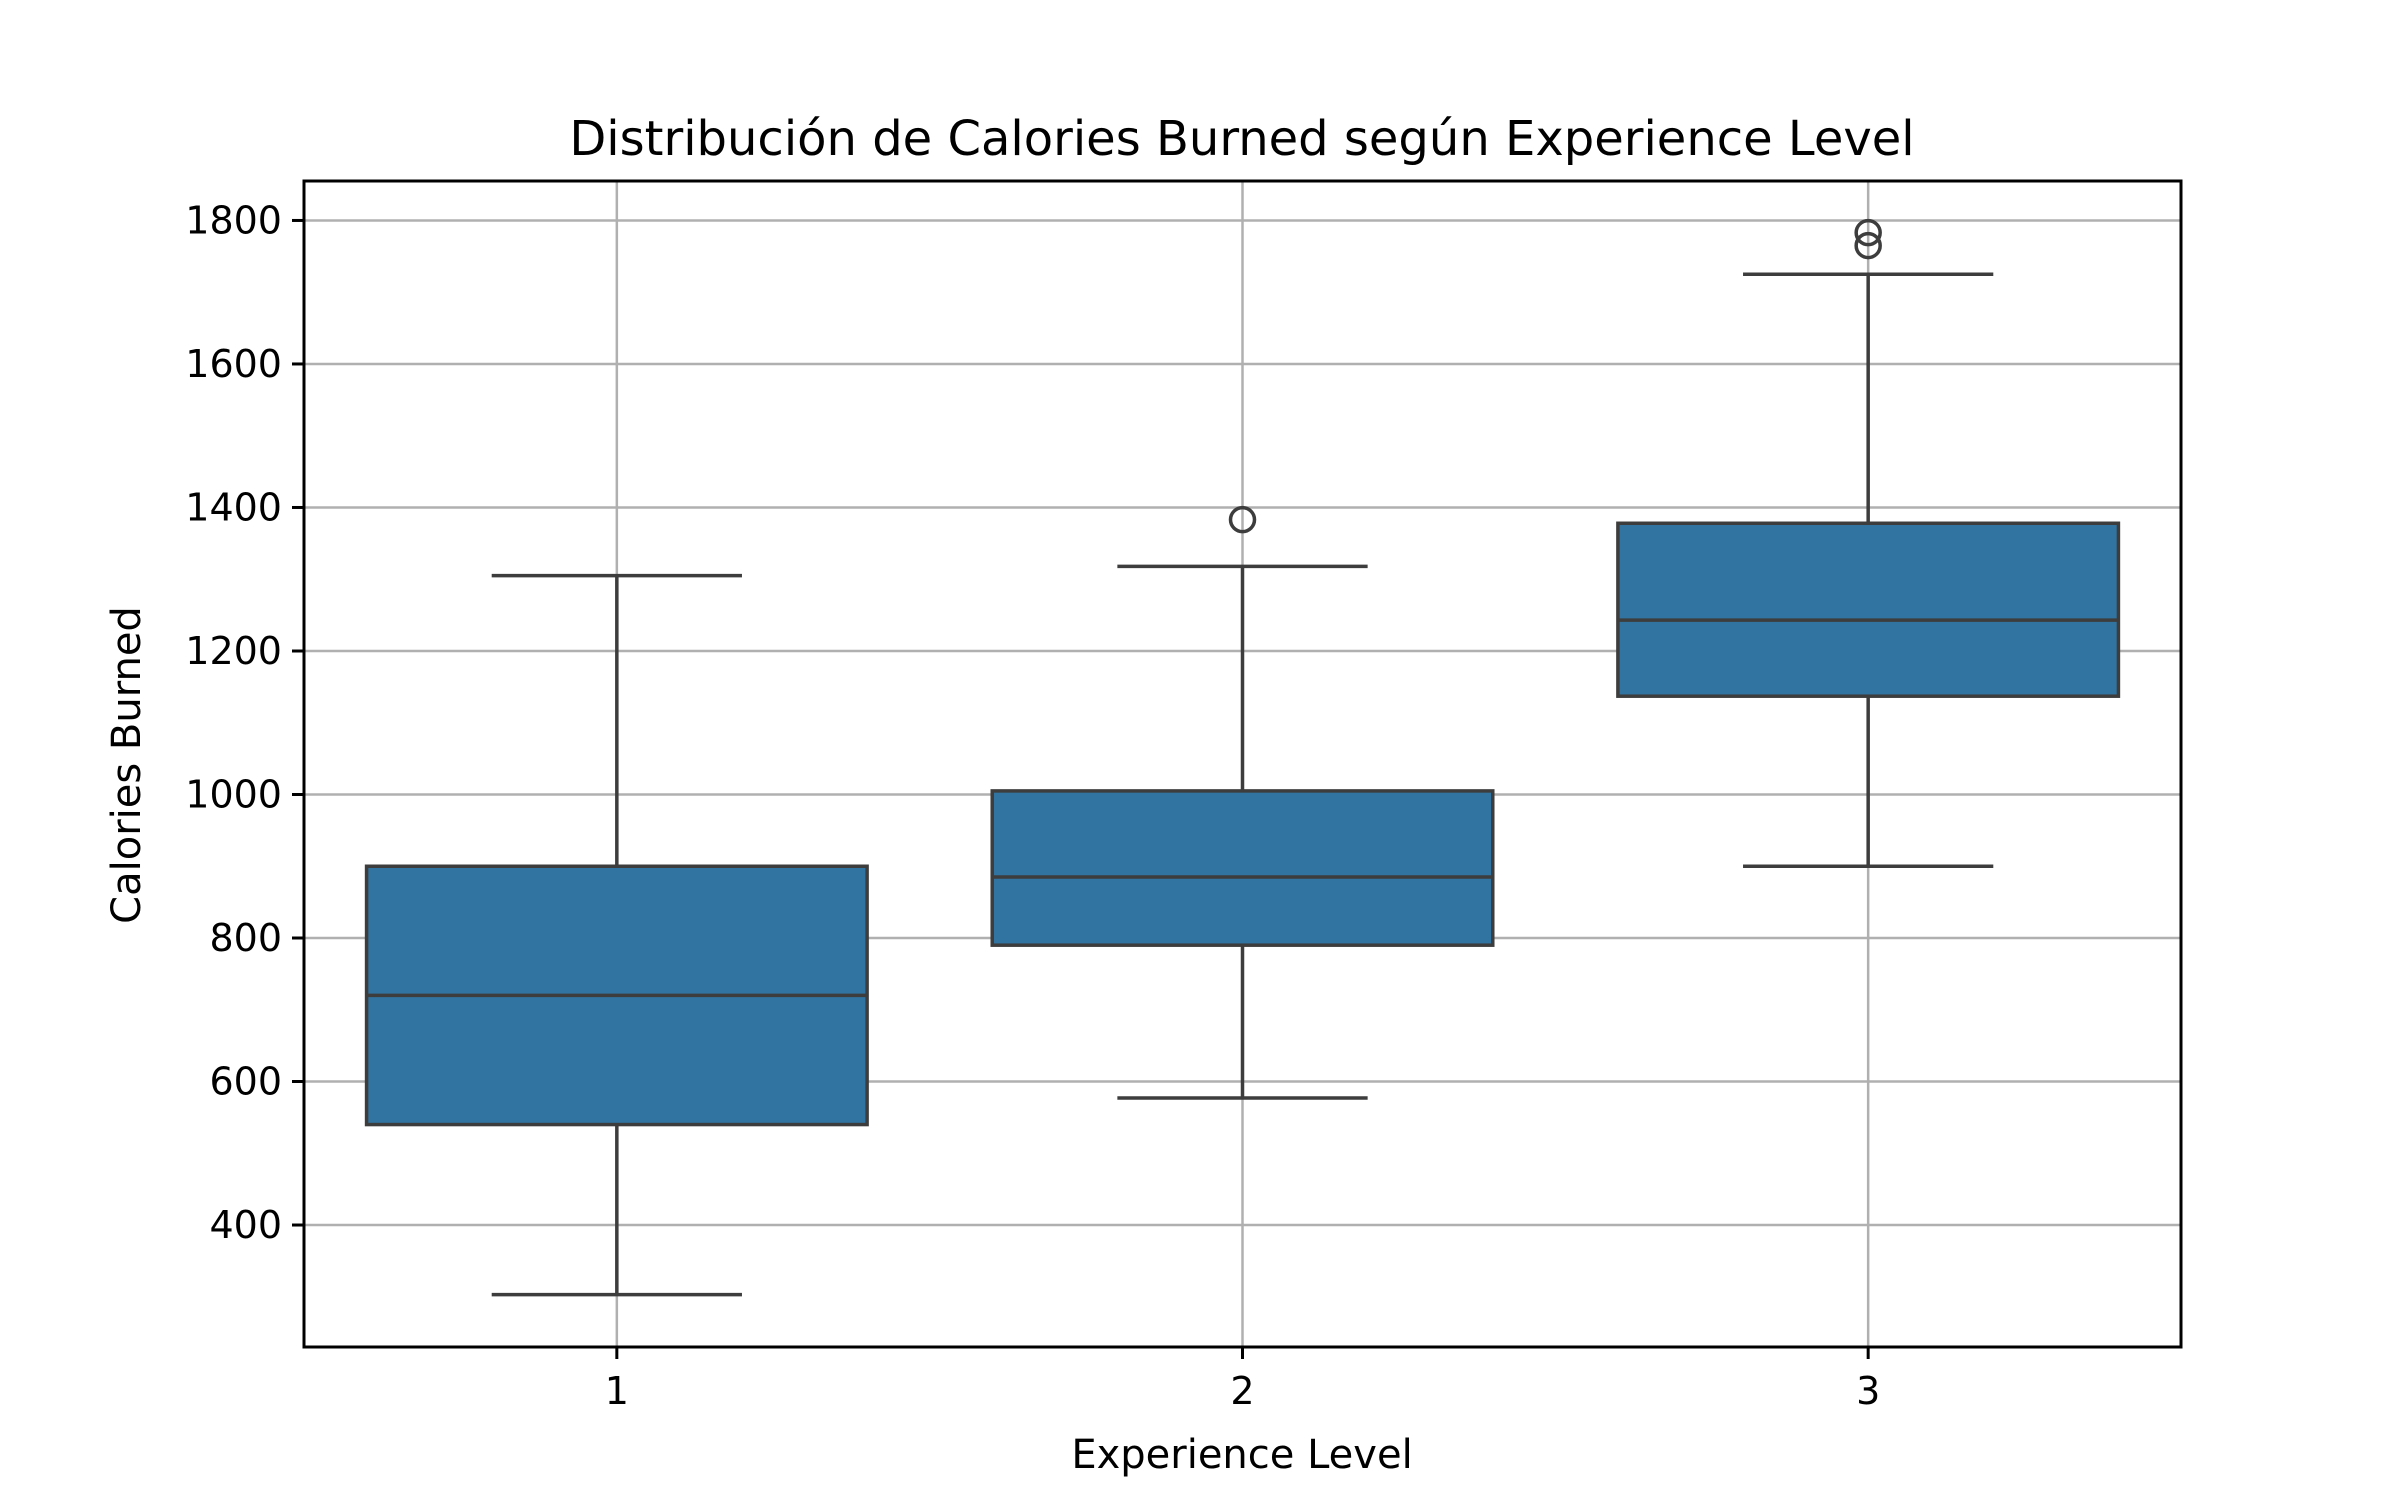  I want to click on x-tick-label: 2, so click(1242, 1391).